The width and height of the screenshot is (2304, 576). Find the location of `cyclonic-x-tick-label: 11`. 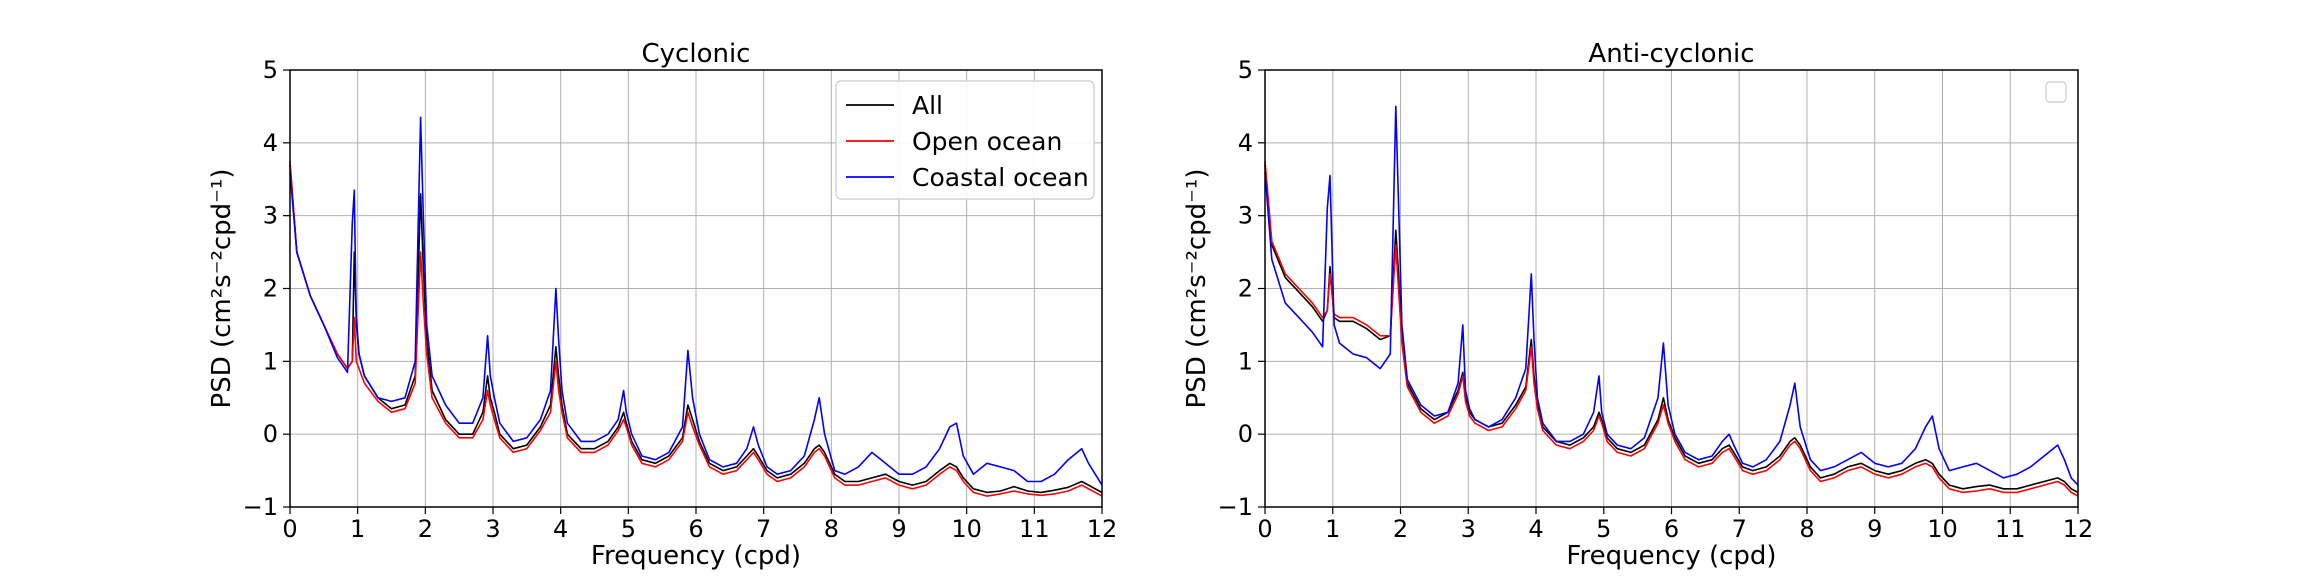

cyclonic-x-tick-label: 11 is located at coordinates (1034, 529).